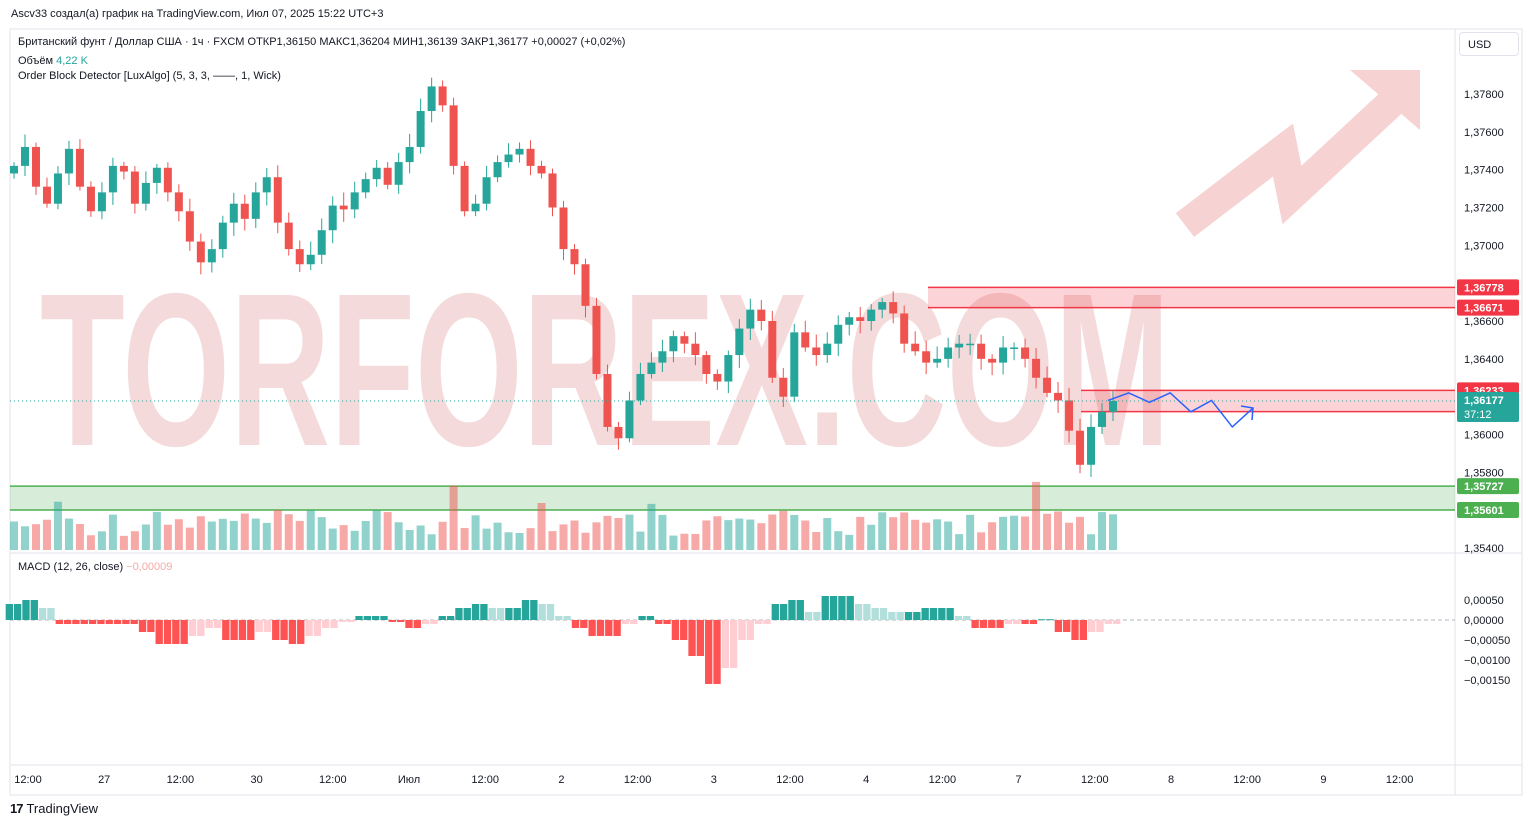 The height and width of the screenshot is (828, 1533). I want to click on macd-axis: 0,00050 0,00000 −0,00050 −0,00100 −0,00150, so click(1487, 641).